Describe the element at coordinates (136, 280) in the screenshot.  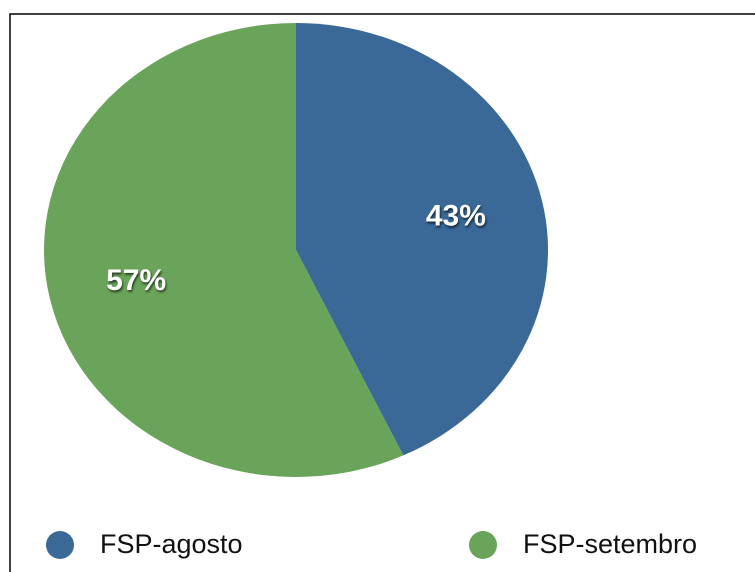
I see `value-label: 57%` at that location.